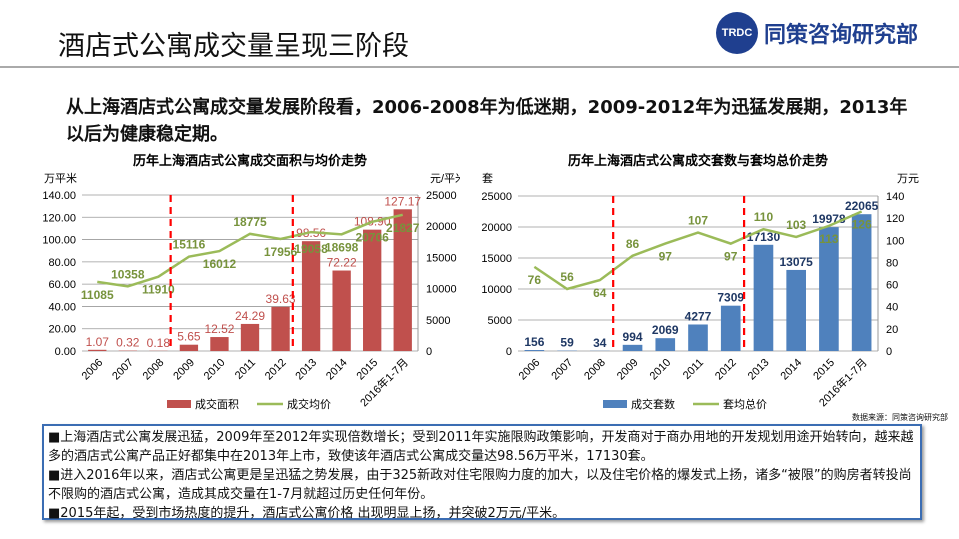  I want to click on line-data-label: 56, so click(567, 277).